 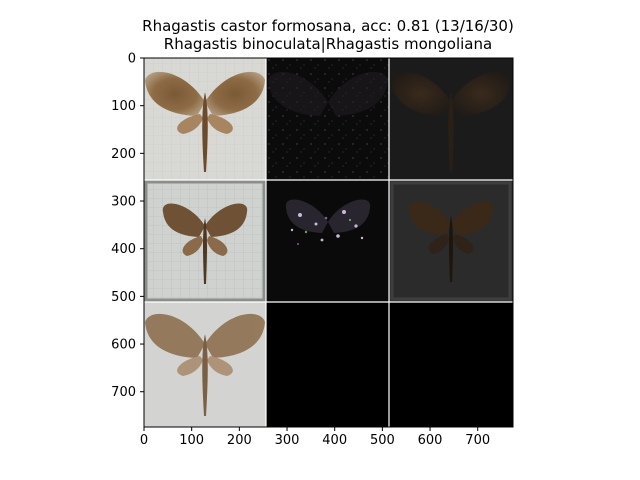 What do you see at coordinates (123, 202) in the screenshot?
I see `y-tick-label: 300` at bounding box center [123, 202].